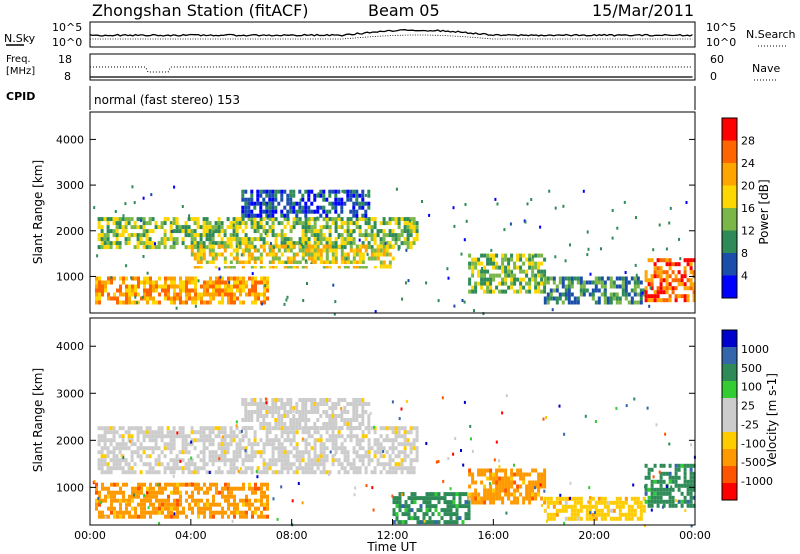  I want to click on x-tick-label: 08:00, so click(292, 535).